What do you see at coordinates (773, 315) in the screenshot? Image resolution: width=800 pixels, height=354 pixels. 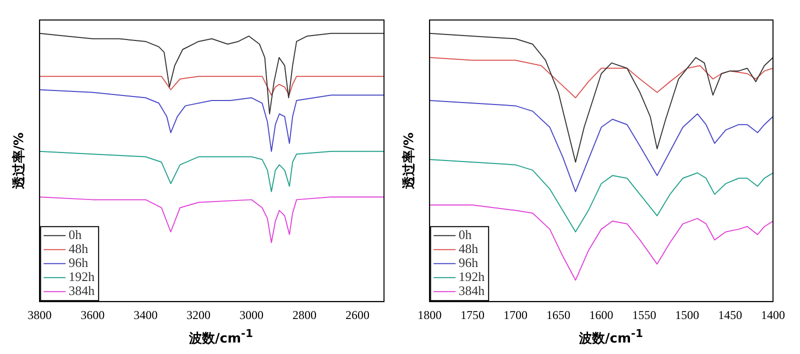 I see `x-tick-label: 1400` at bounding box center [773, 315].